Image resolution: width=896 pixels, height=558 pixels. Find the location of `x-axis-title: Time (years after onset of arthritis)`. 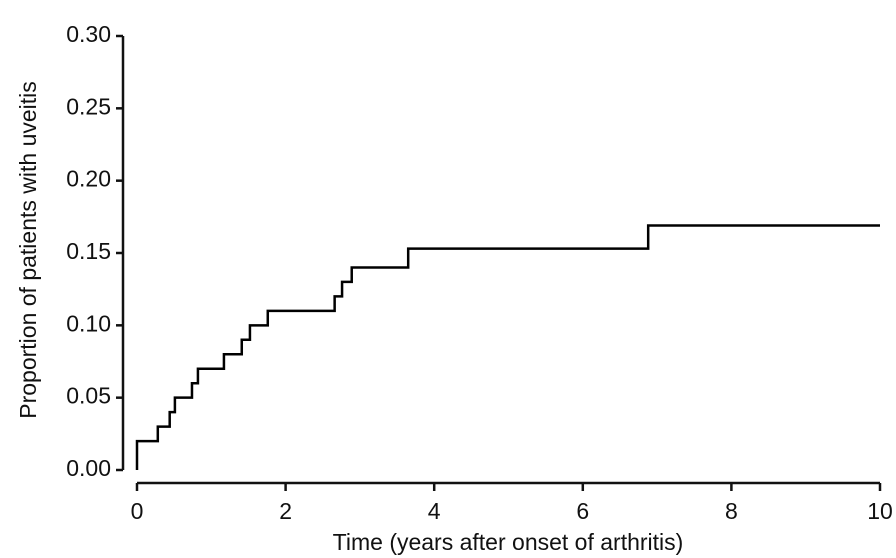

x-axis-title: Time (years after onset of arthritis) is located at coordinates (508, 542).